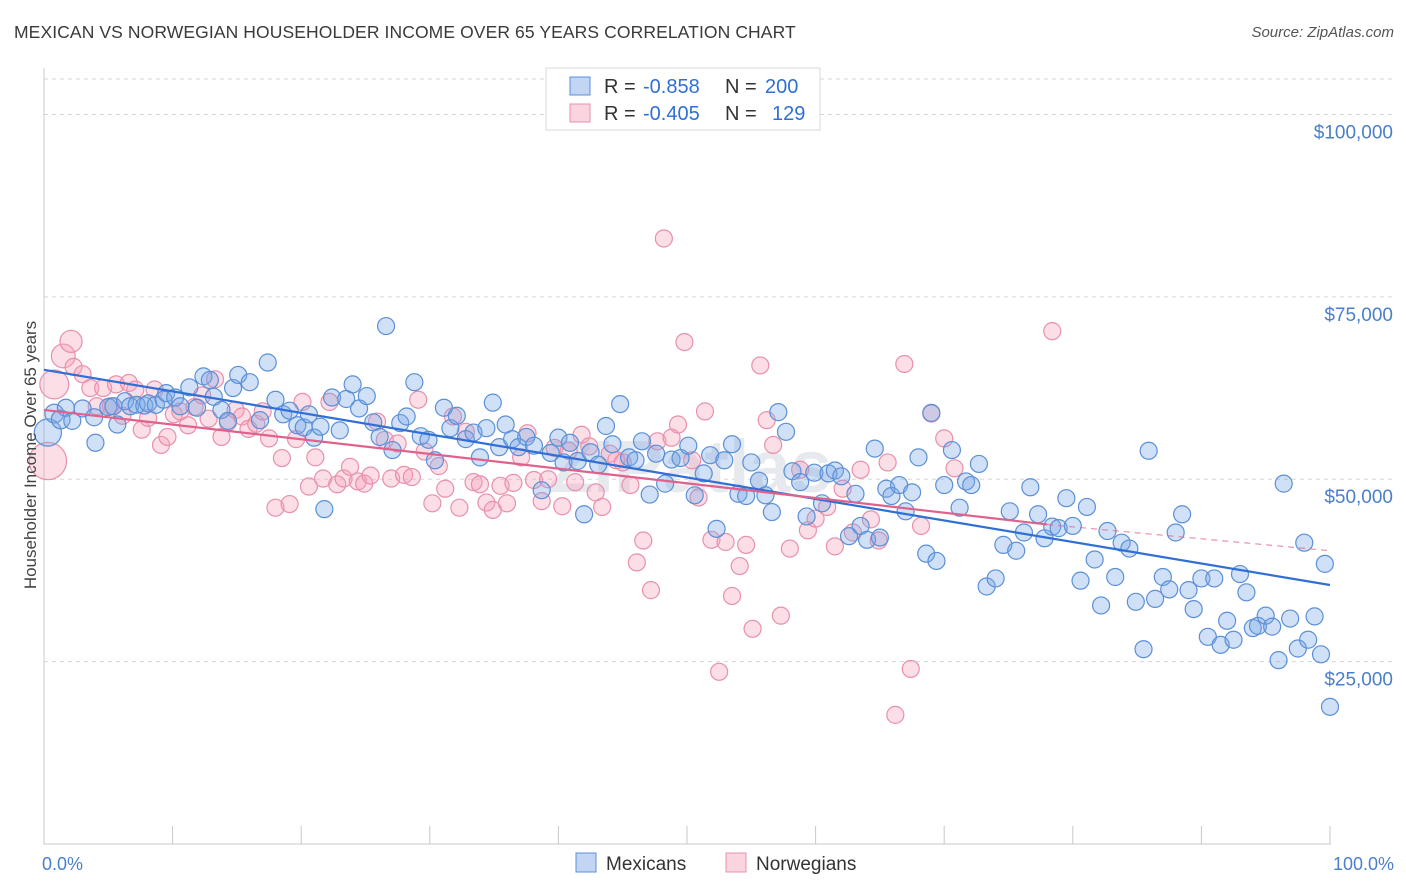 This screenshot has height=892, width=1406. I want to click on legend-n-value-mexicans: 200, so click(781, 87).